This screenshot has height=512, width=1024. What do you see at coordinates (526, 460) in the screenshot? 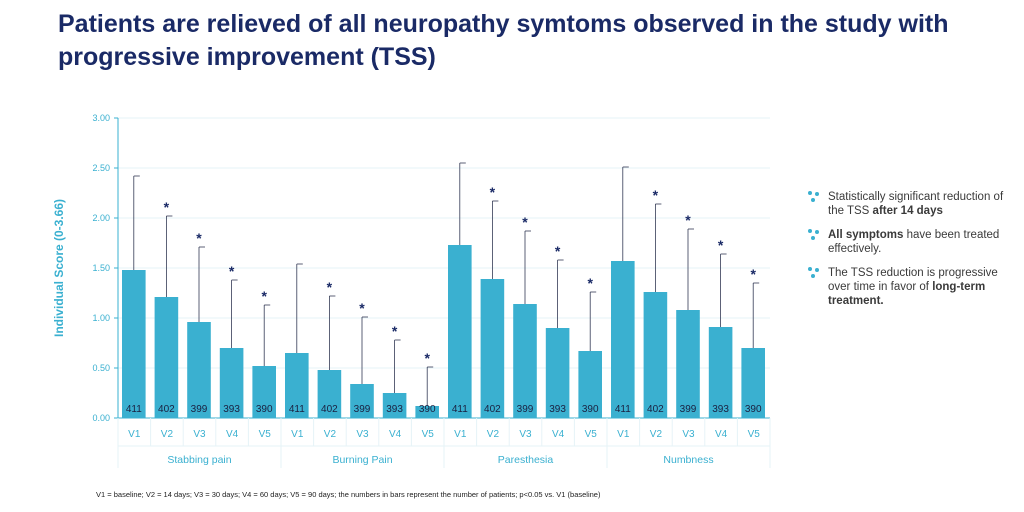
I see `group-label: Paresthesia` at bounding box center [526, 460].